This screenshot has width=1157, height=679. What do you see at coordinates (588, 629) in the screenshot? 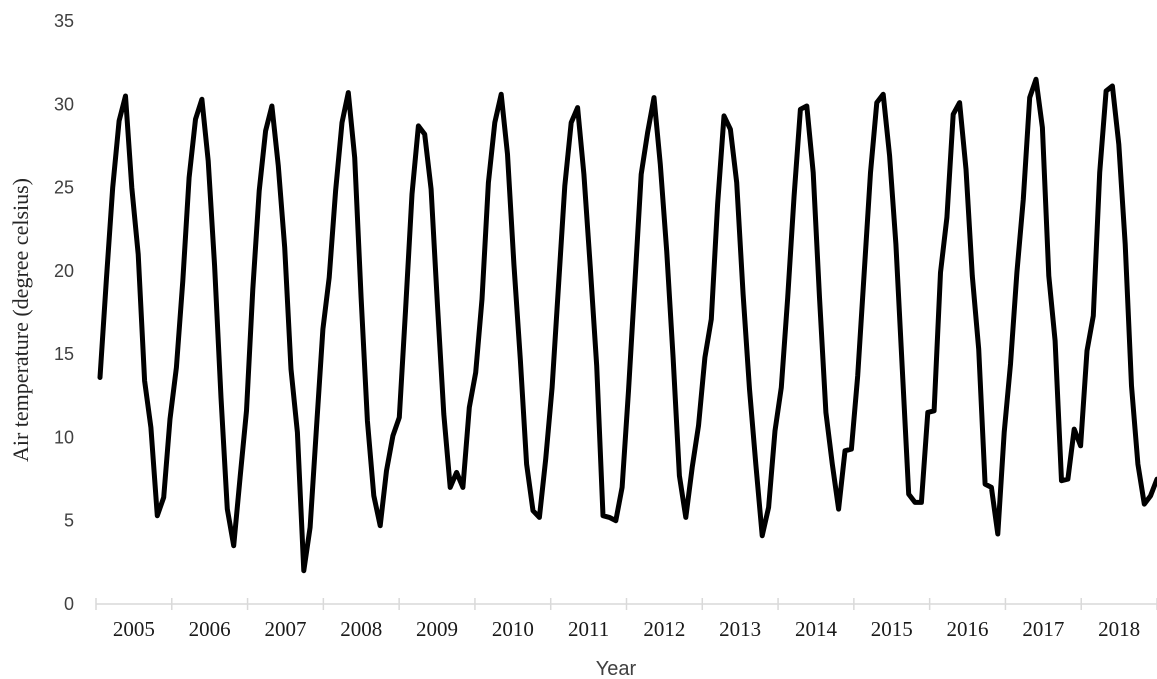
I see `x-tick-label: 2011` at bounding box center [588, 629].